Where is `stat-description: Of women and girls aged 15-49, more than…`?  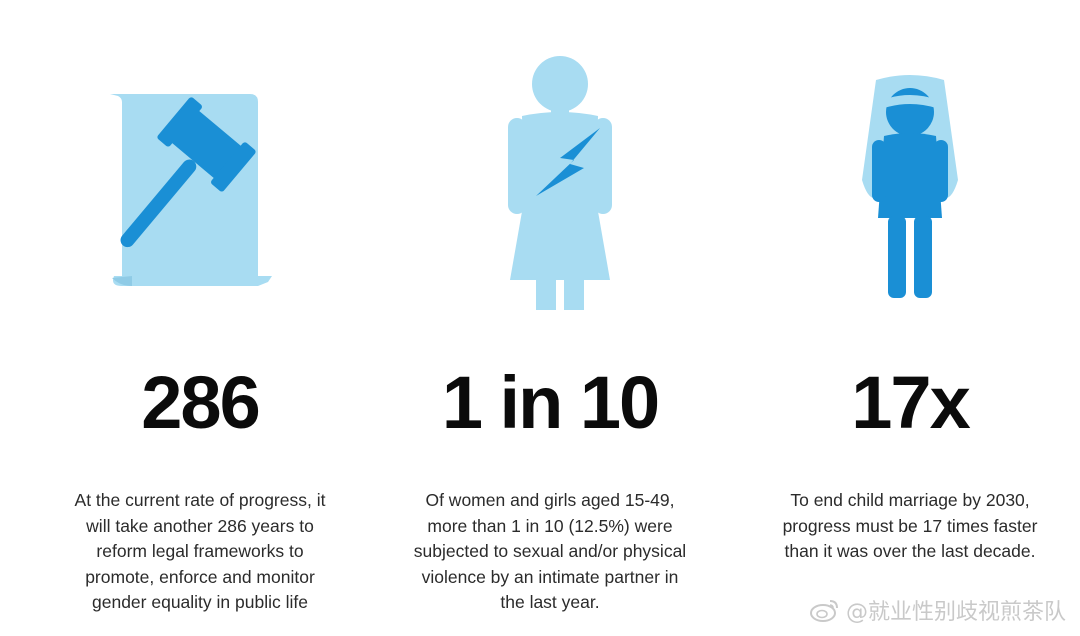
stat-description: Of women and girls aged 15-49, more than… is located at coordinates (550, 552).